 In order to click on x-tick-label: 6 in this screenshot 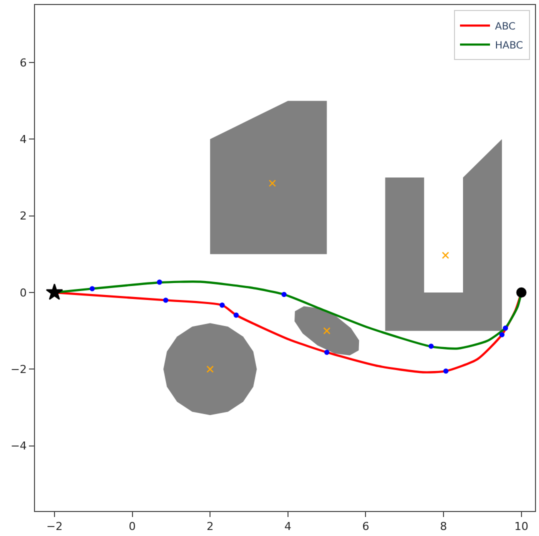, I will do `click(366, 527)`.